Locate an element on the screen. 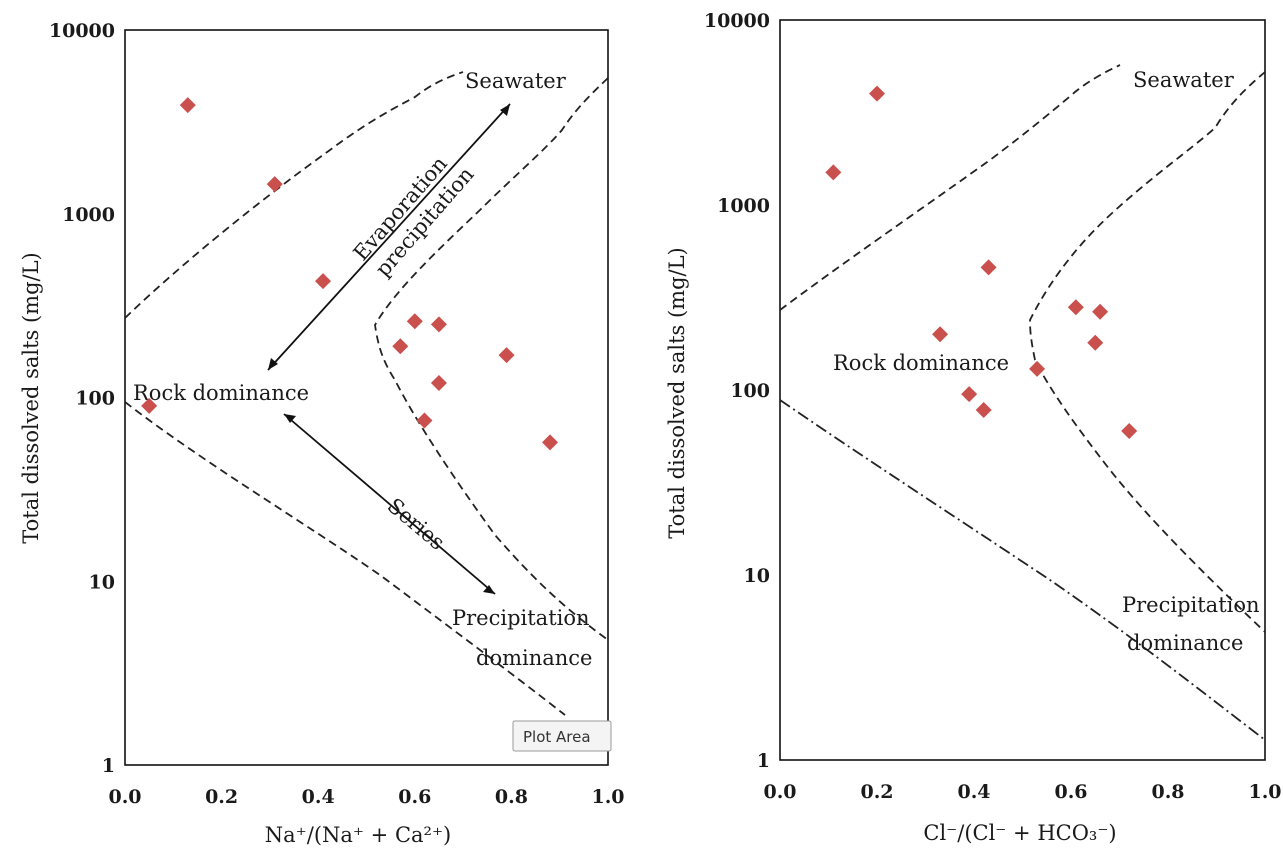 The width and height of the screenshot is (1283, 854). left-x-tick-label: 0.2 is located at coordinates (221, 797).